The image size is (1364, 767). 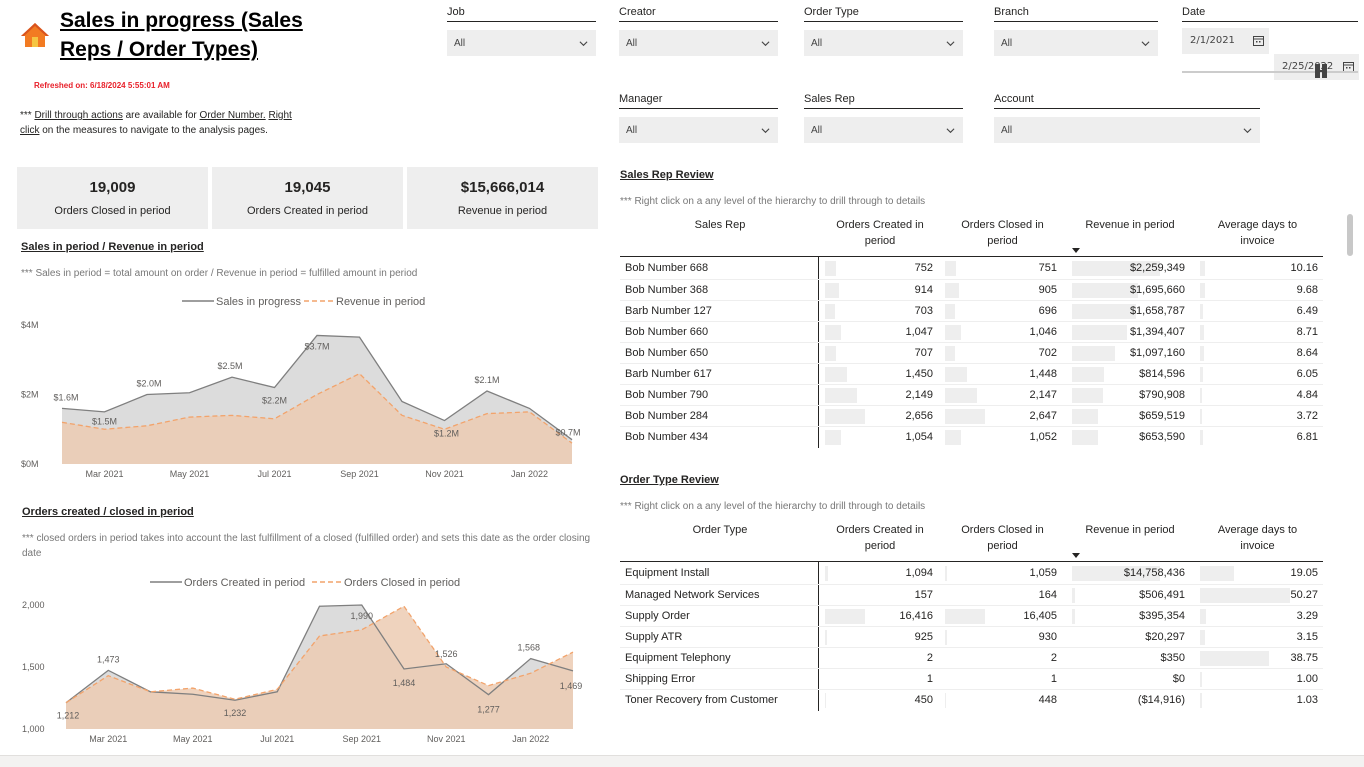 What do you see at coordinates (112, 198) in the screenshot?
I see `kpi-orders-closed: 19,009 Orders Closed in period` at bounding box center [112, 198].